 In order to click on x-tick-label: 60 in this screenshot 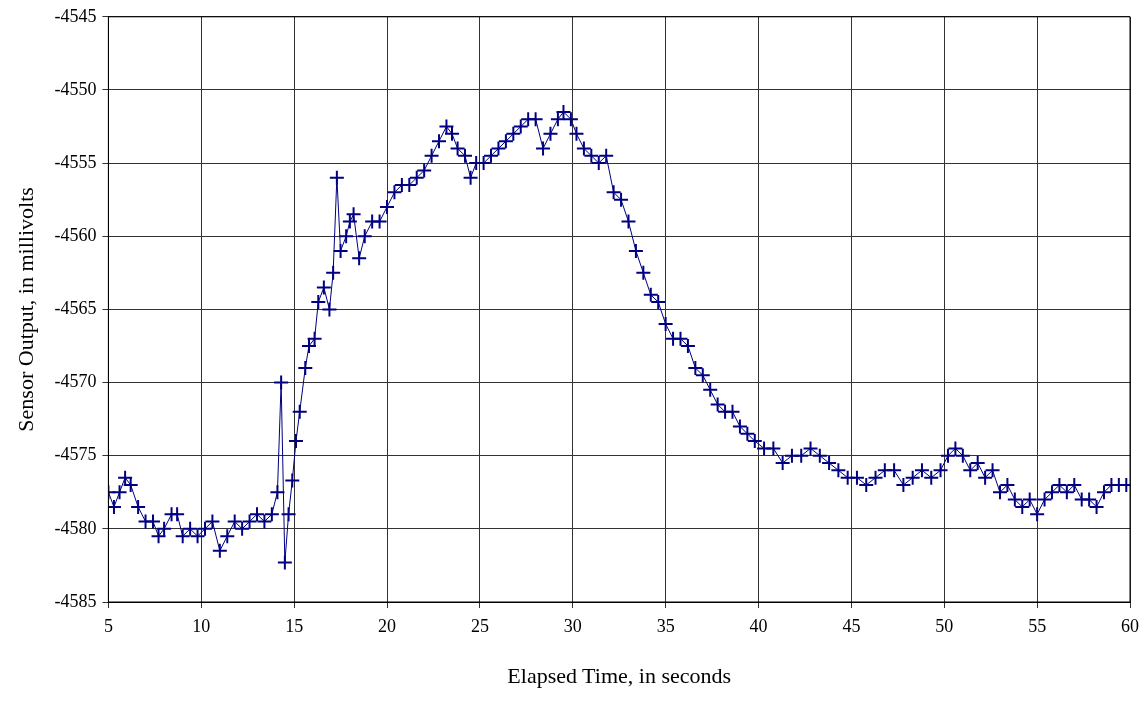, I will do `click(1130, 625)`.